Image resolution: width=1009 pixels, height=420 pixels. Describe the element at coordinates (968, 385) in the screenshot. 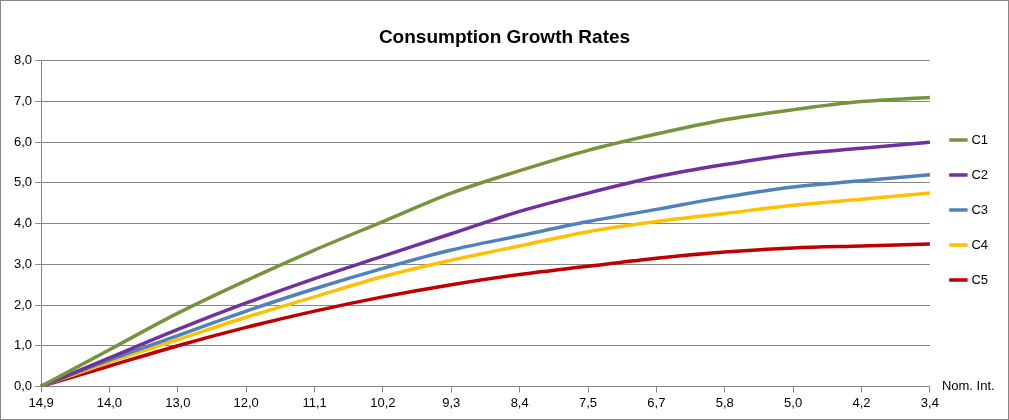

I see `x-axis-title: Nom. Int.` at that location.